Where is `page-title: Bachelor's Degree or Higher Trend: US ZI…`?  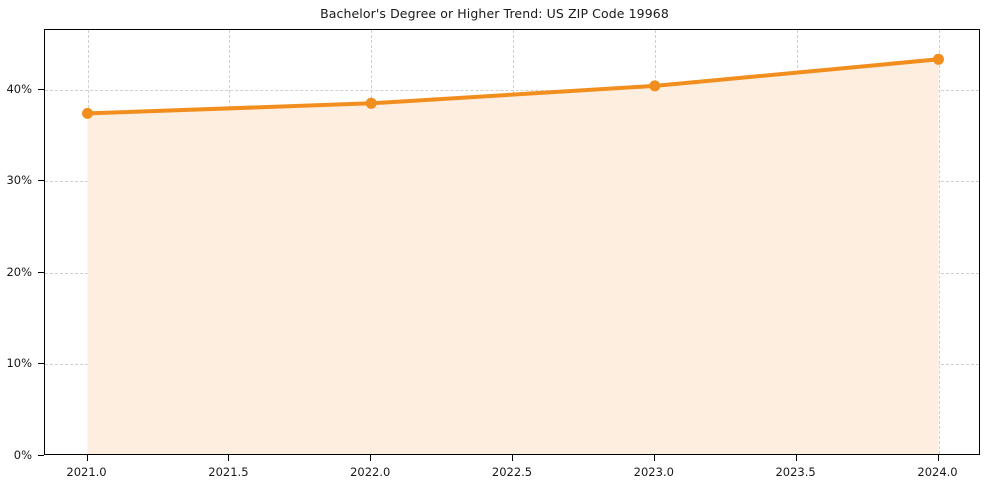 page-title: Bachelor's Degree or Higher Trend: US ZI… is located at coordinates (494, 13).